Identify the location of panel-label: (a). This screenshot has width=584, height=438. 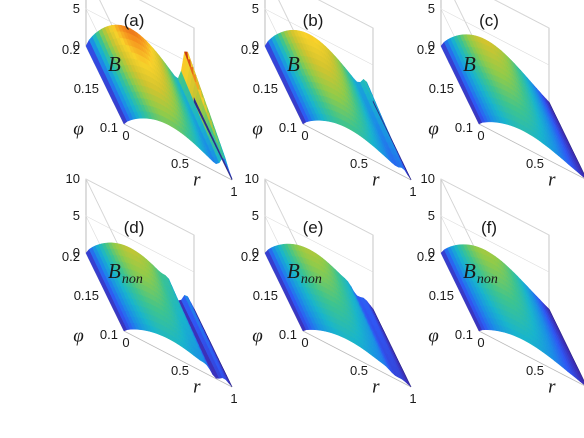
(134, 20).